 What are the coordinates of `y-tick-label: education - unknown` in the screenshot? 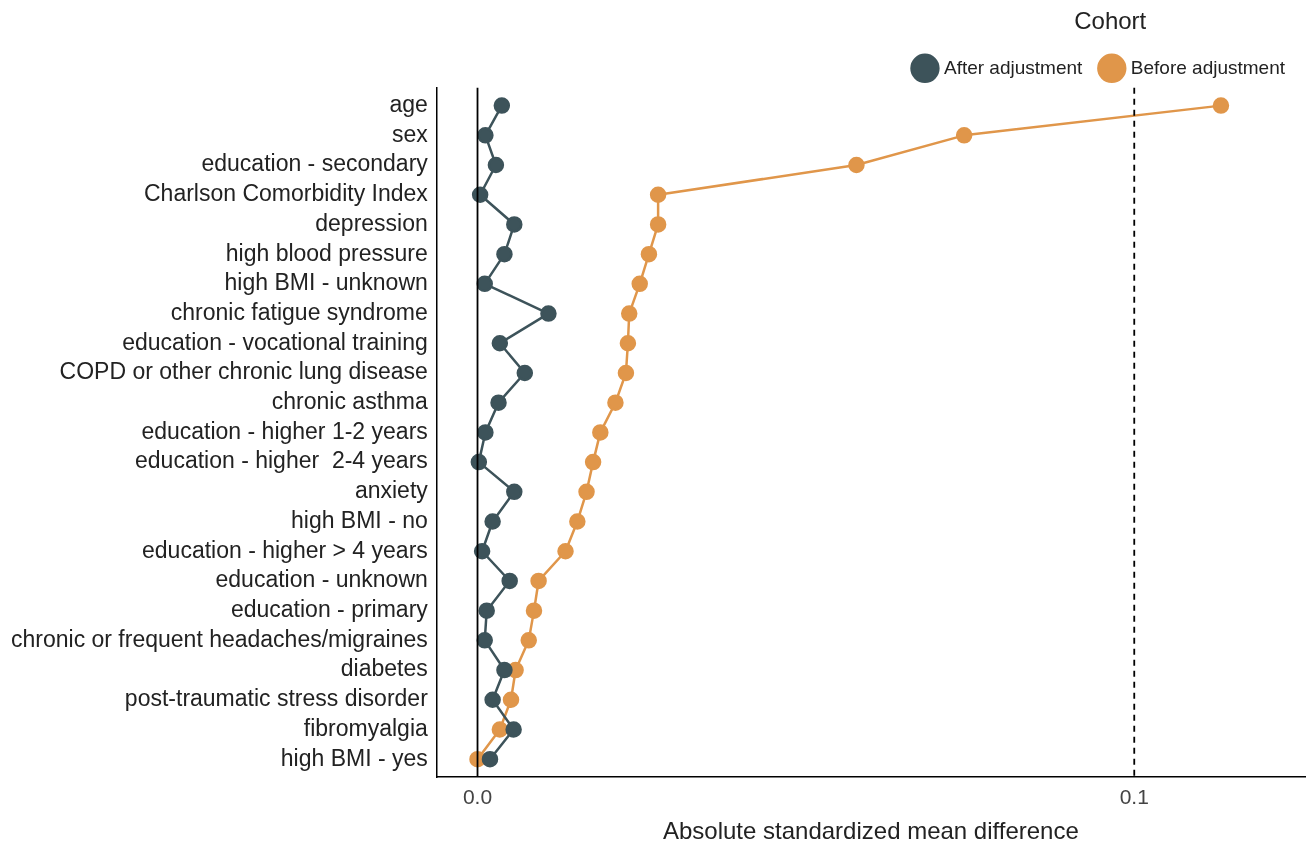 It's located at (321, 579).